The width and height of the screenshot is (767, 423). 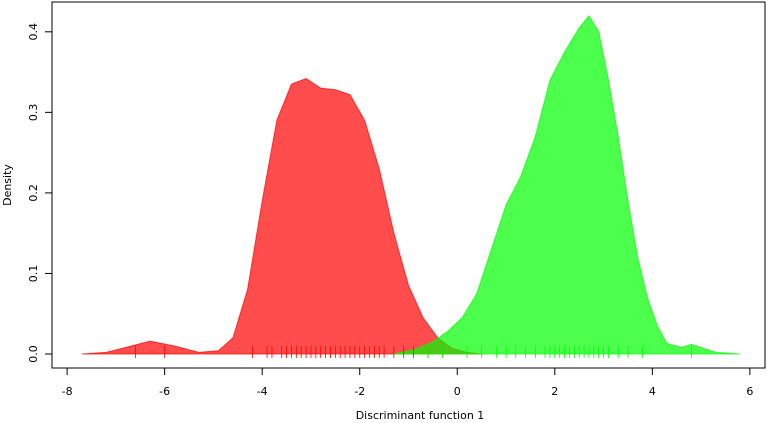 What do you see at coordinates (420, 415) in the screenshot?
I see `x-axis-label: Discriminant function 1` at bounding box center [420, 415].